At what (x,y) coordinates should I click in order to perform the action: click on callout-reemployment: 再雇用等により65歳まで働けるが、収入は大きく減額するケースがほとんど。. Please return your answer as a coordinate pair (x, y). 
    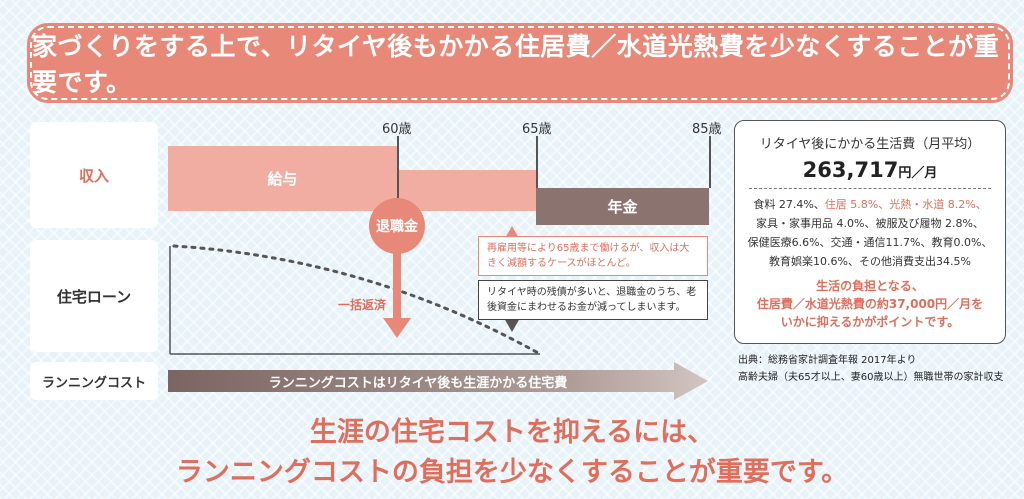
    Looking at the image, I should click on (593, 256).